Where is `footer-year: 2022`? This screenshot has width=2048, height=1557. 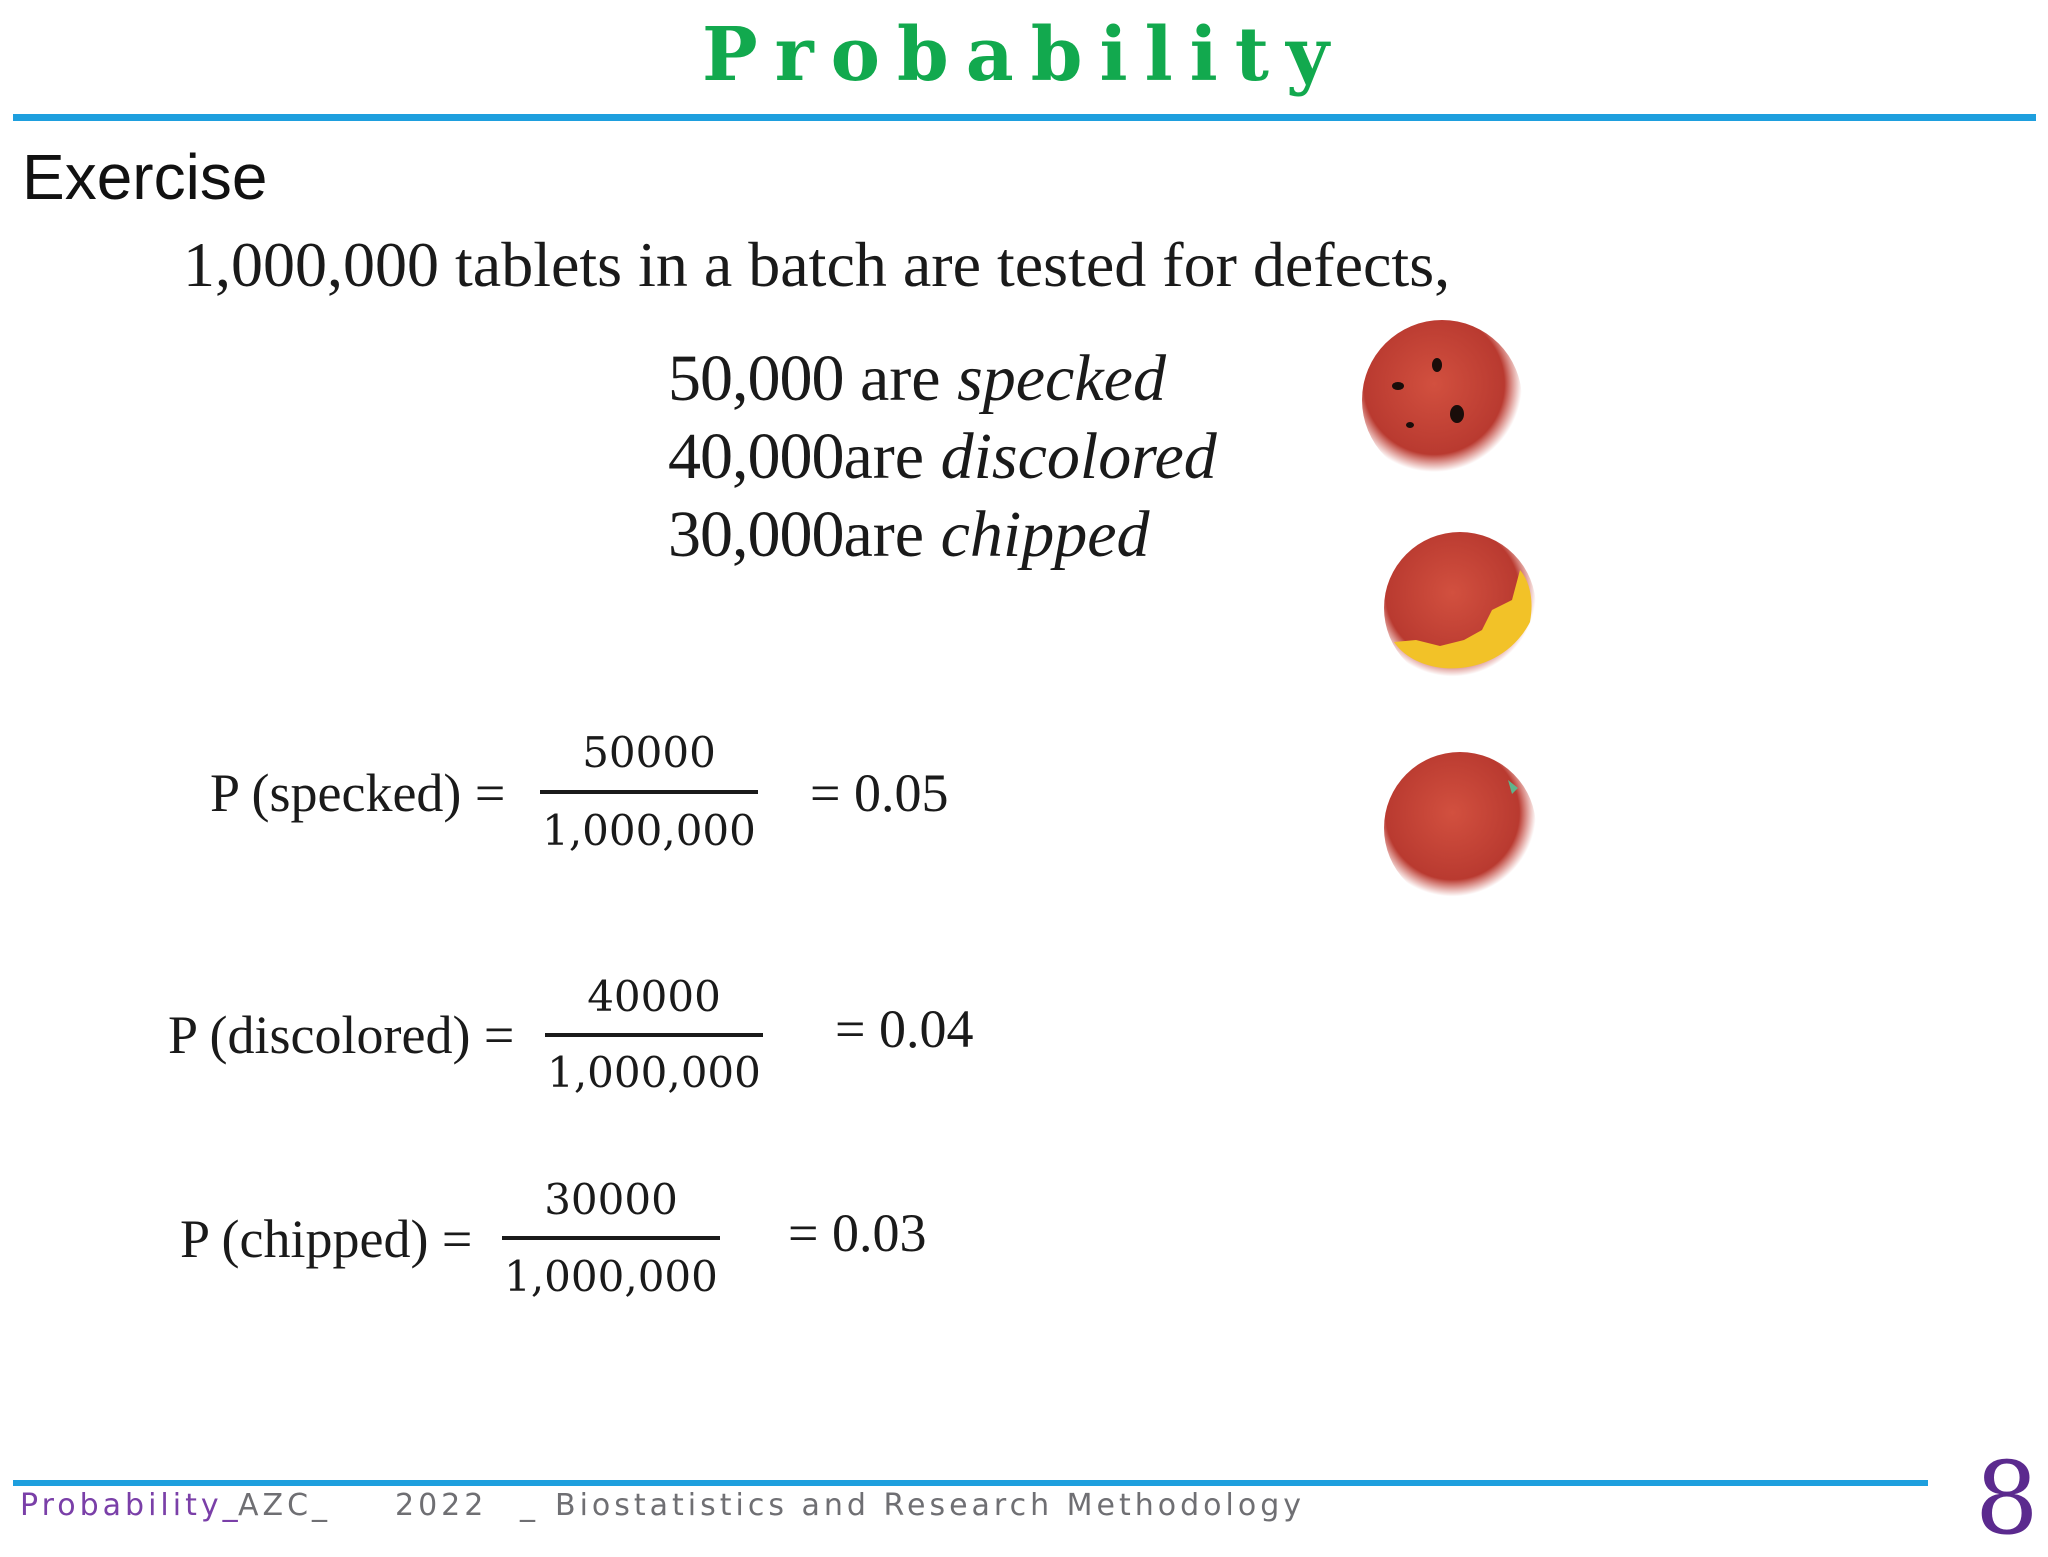 footer-year: 2022 is located at coordinates (441, 1505).